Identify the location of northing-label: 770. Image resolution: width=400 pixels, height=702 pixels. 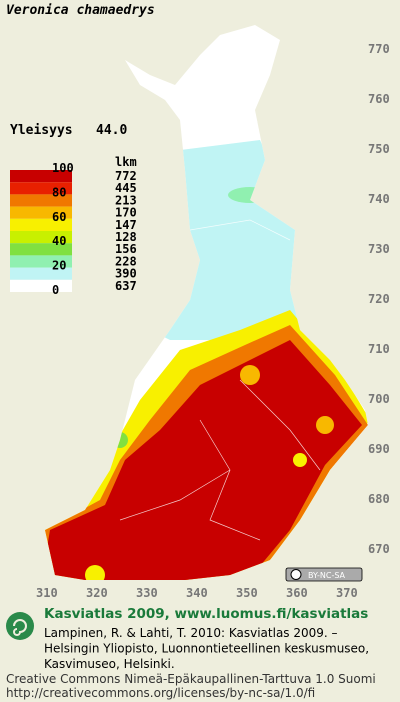
(379, 49).